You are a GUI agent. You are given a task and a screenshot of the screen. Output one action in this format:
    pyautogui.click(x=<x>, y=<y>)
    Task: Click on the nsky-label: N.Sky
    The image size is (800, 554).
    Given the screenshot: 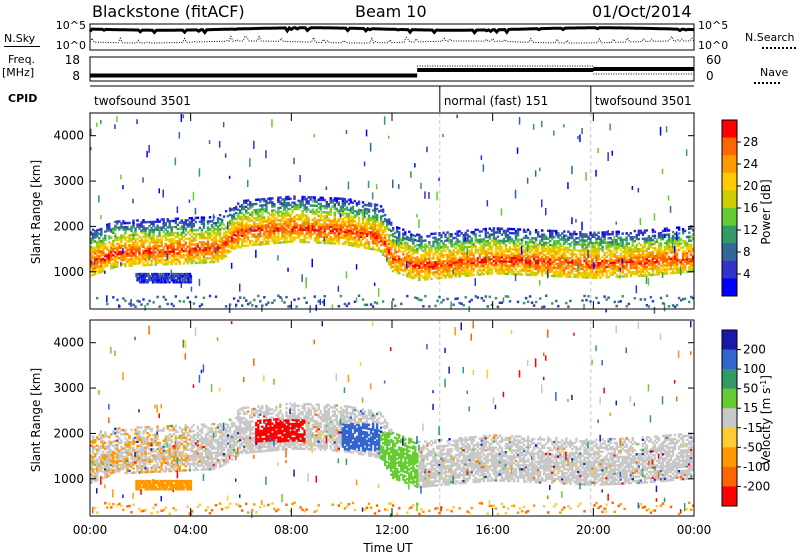 What is the action you would take?
    pyautogui.click(x=20, y=38)
    